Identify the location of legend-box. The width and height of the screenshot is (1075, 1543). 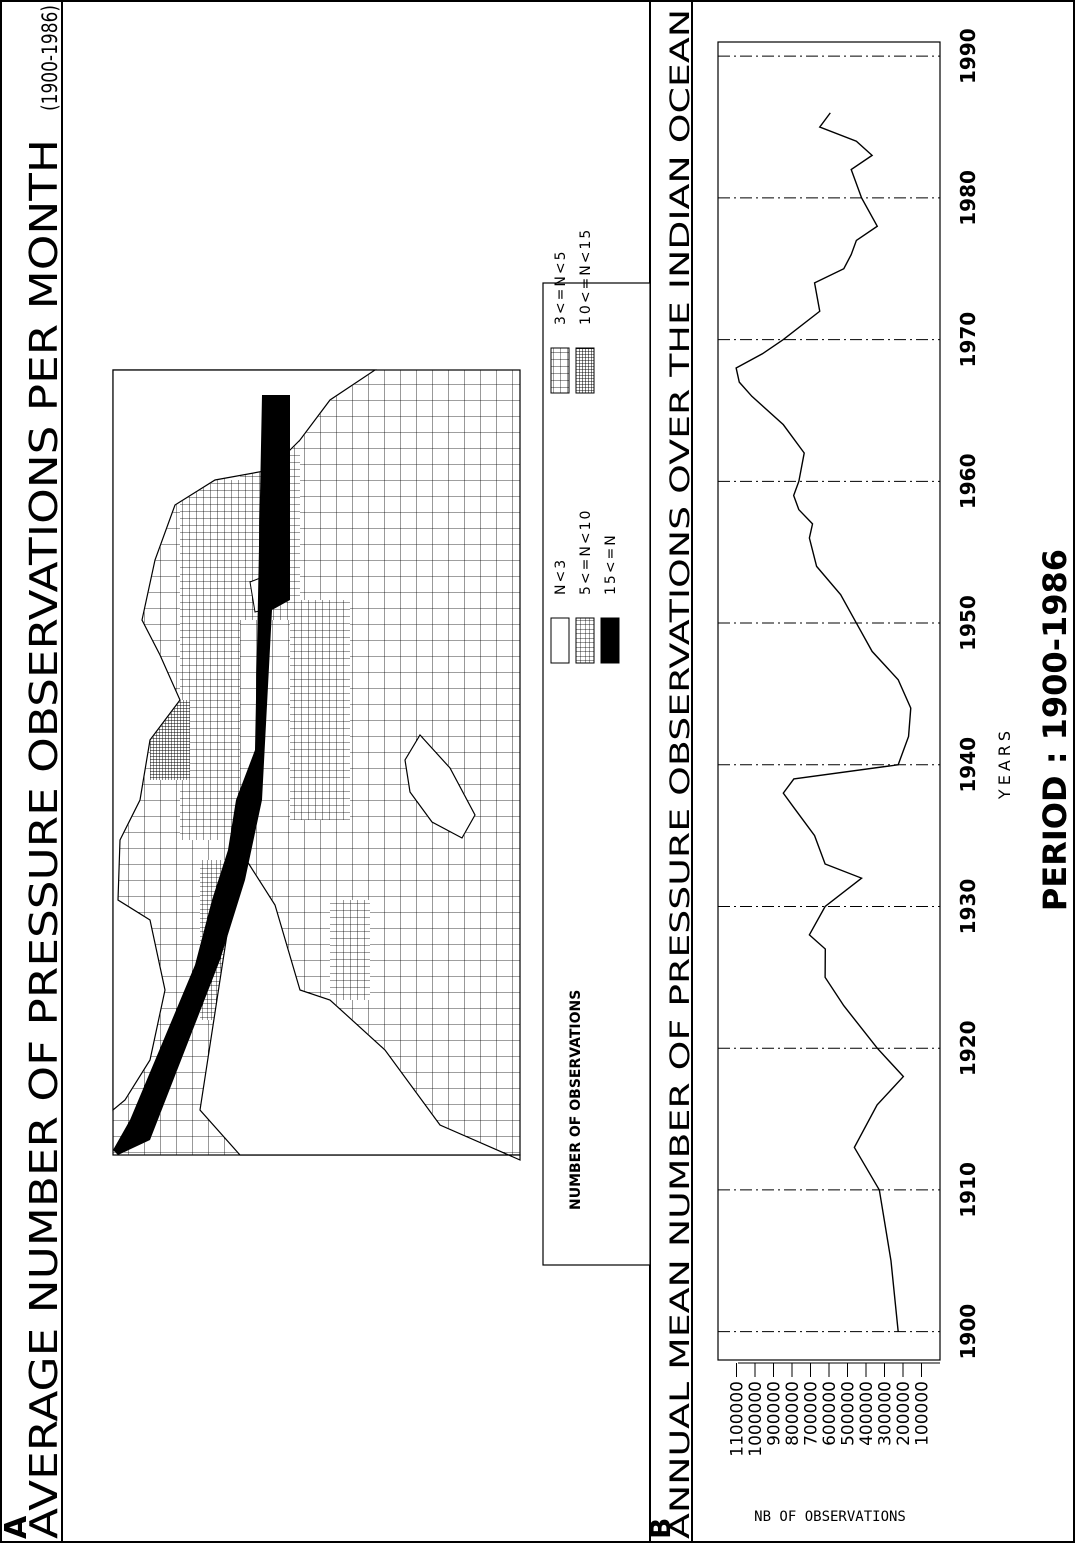
(596, 774).